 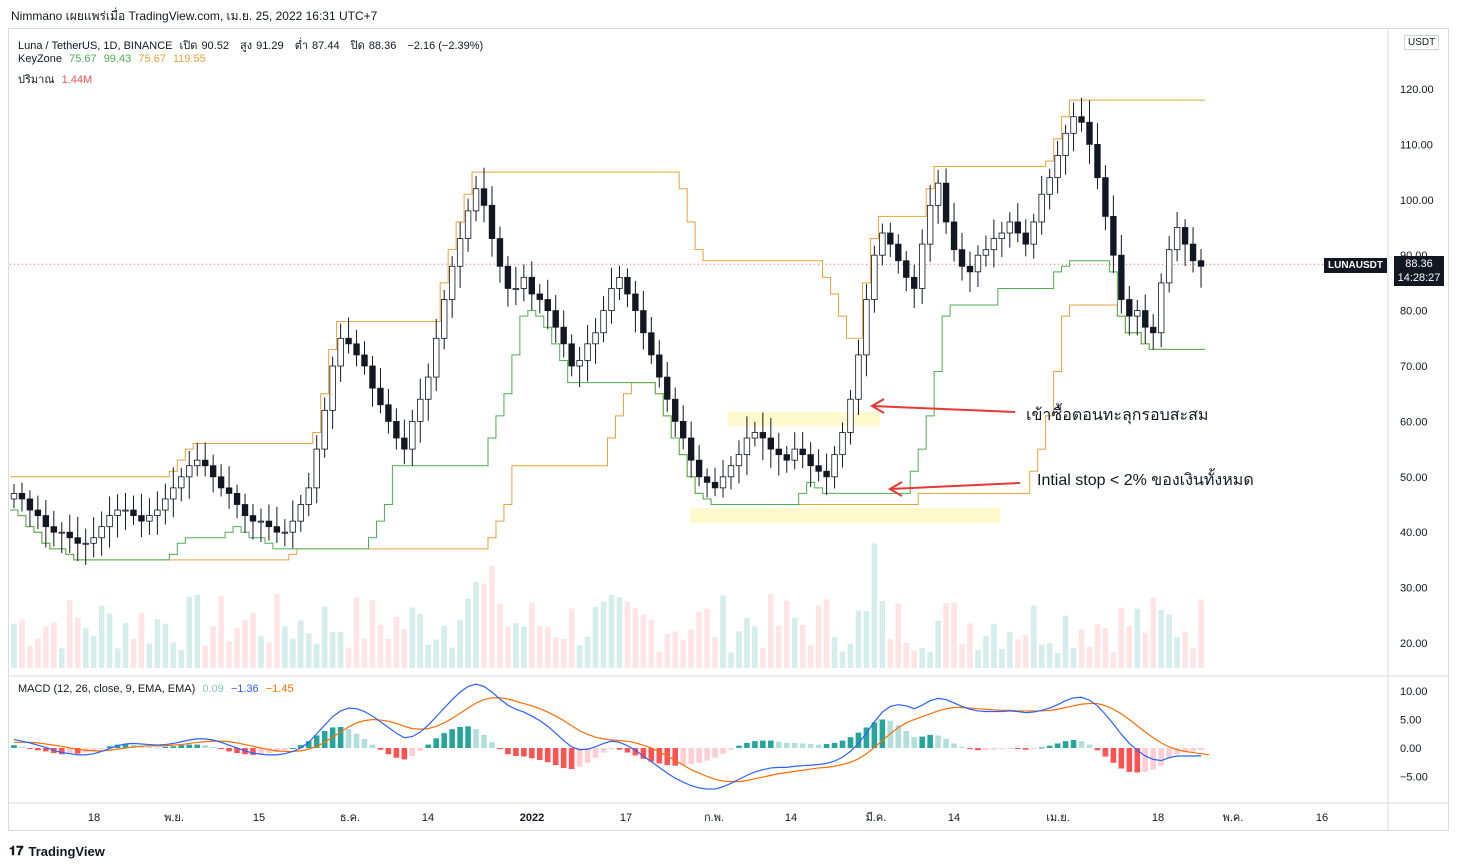 What do you see at coordinates (1410, 749) in the screenshot?
I see `macd-tick-label: 0.00` at bounding box center [1410, 749].